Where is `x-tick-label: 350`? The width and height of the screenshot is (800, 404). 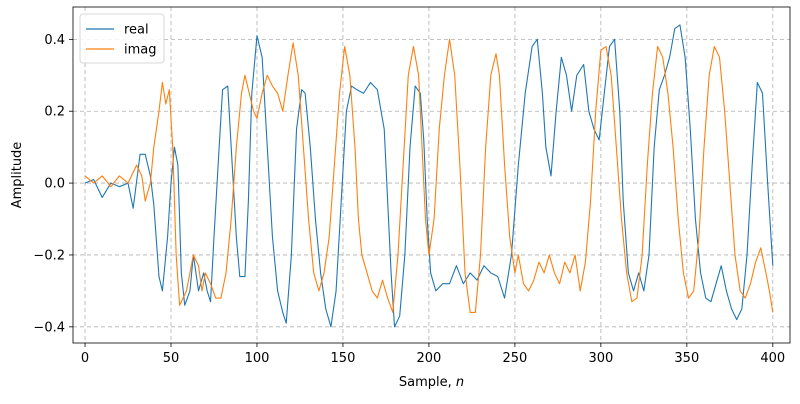 x-tick-label: 350 is located at coordinates (686, 358).